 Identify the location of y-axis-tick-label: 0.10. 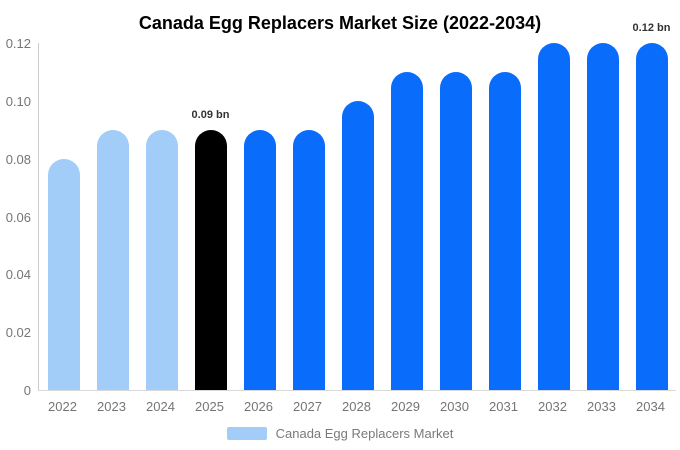
(18, 101).